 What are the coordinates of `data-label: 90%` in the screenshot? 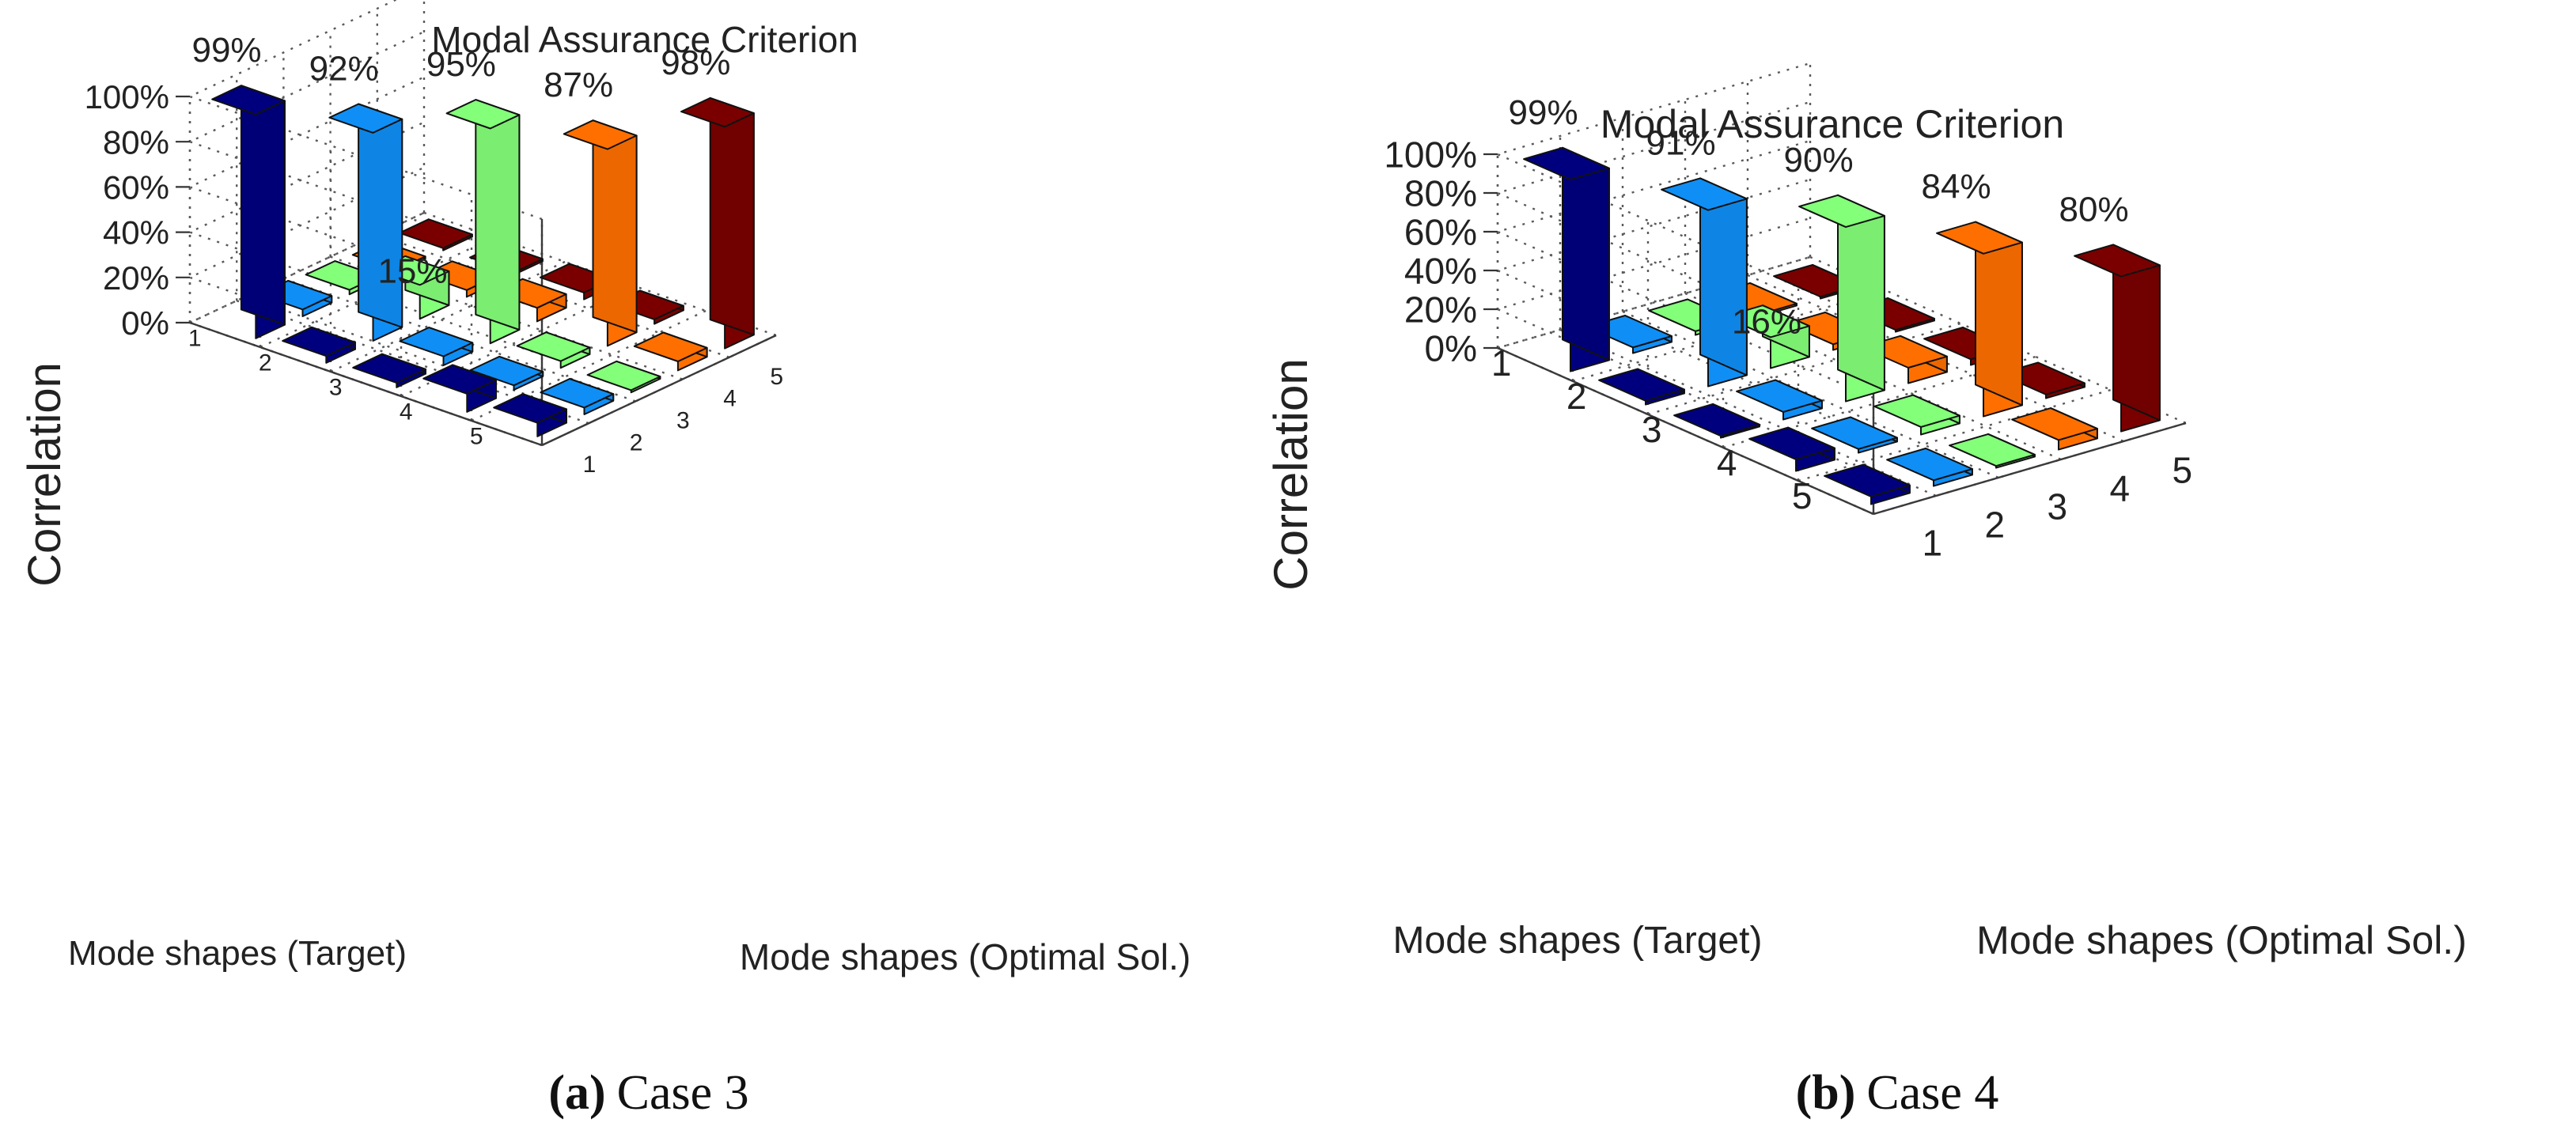 It's located at (1819, 160).